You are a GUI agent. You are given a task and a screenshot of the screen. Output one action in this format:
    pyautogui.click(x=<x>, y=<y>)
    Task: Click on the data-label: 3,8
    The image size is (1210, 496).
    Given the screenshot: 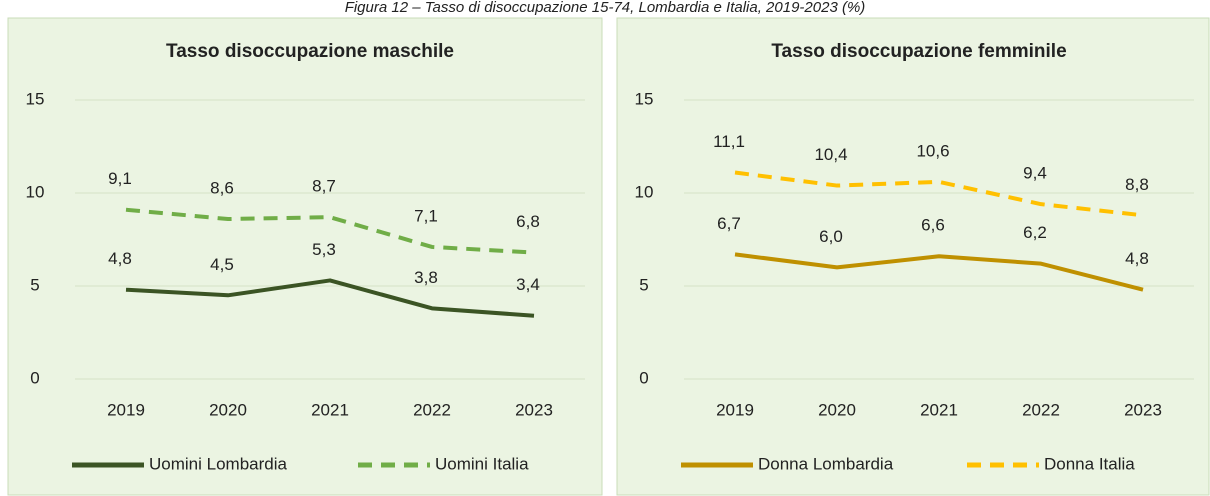 What is the action you would take?
    pyautogui.click(x=426, y=277)
    